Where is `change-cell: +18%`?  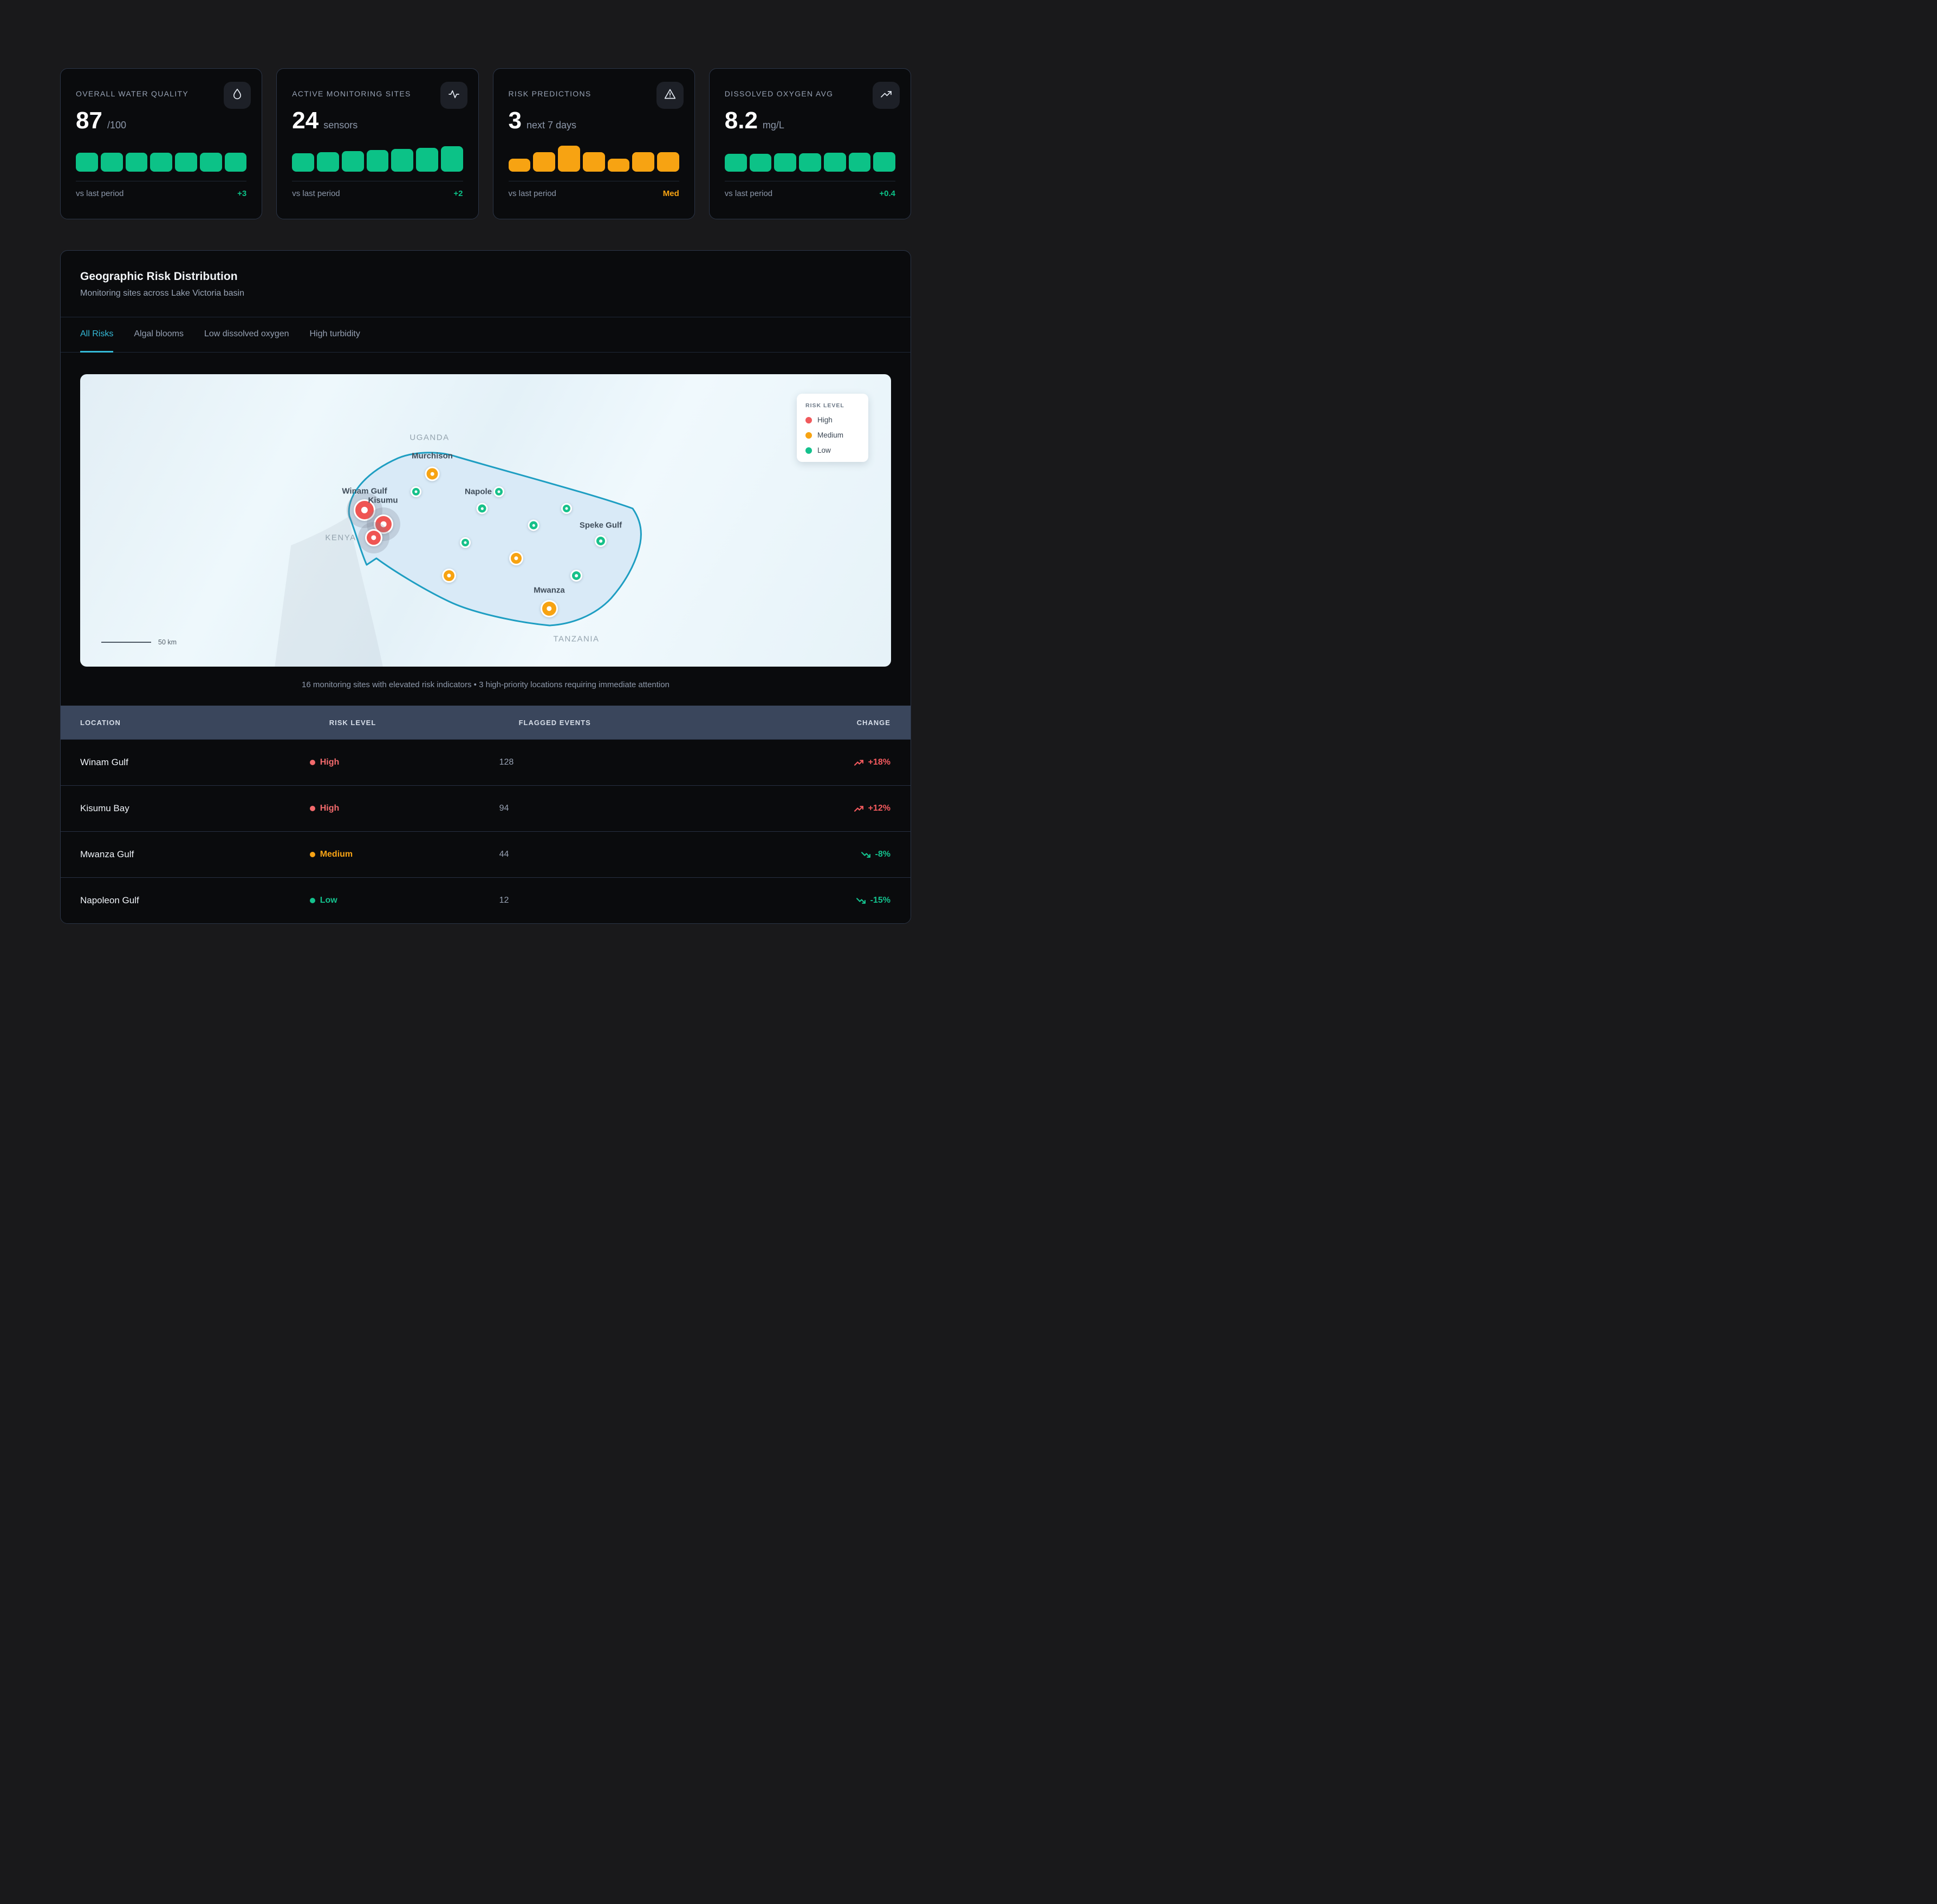 change-cell: +18% is located at coordinates (832, 763).